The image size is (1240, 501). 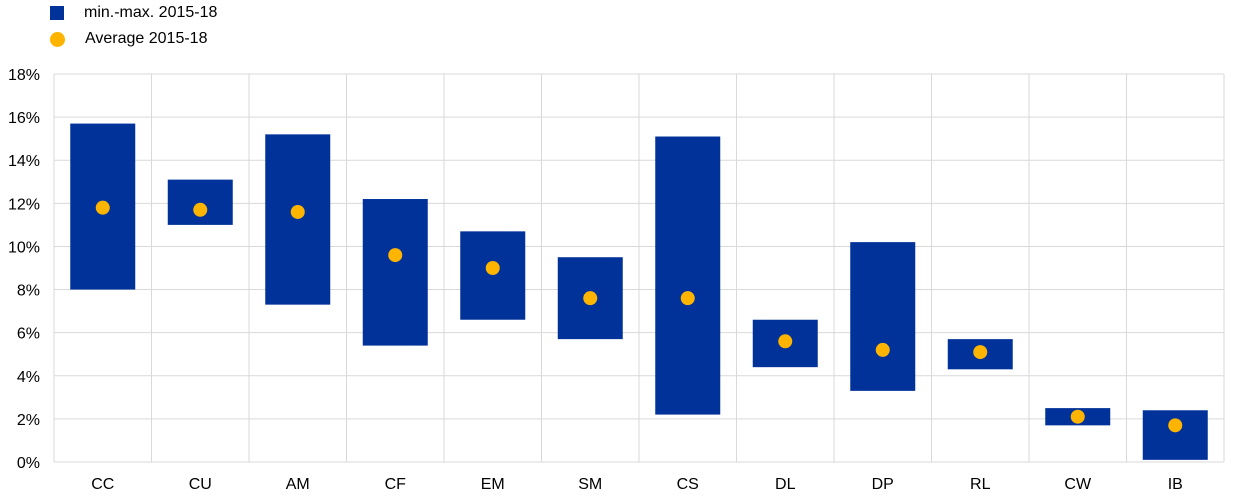 I want to click on range-bar-cs, so click(x=688, y=275).